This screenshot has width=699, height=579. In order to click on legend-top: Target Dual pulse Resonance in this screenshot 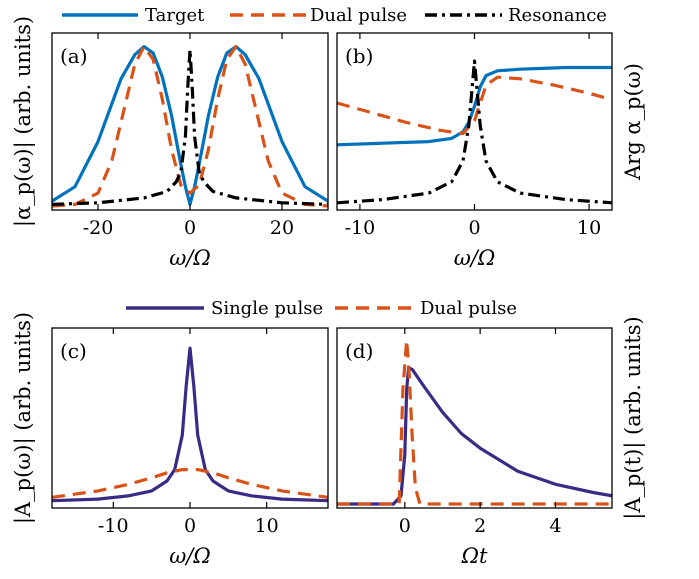, I will do `click(334, 15)`.